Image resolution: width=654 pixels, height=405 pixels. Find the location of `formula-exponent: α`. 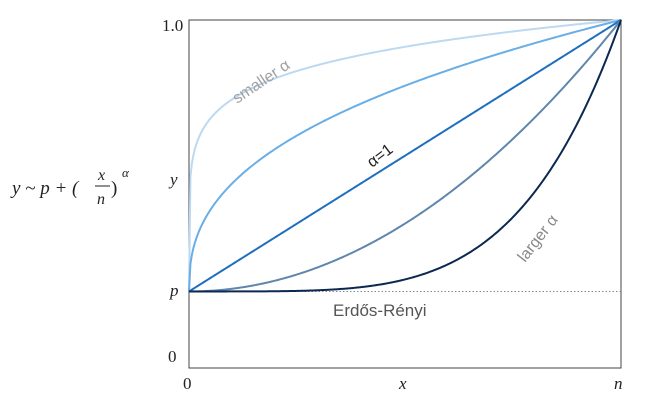

formula-exponent: α is located at coordinates (126, 172).